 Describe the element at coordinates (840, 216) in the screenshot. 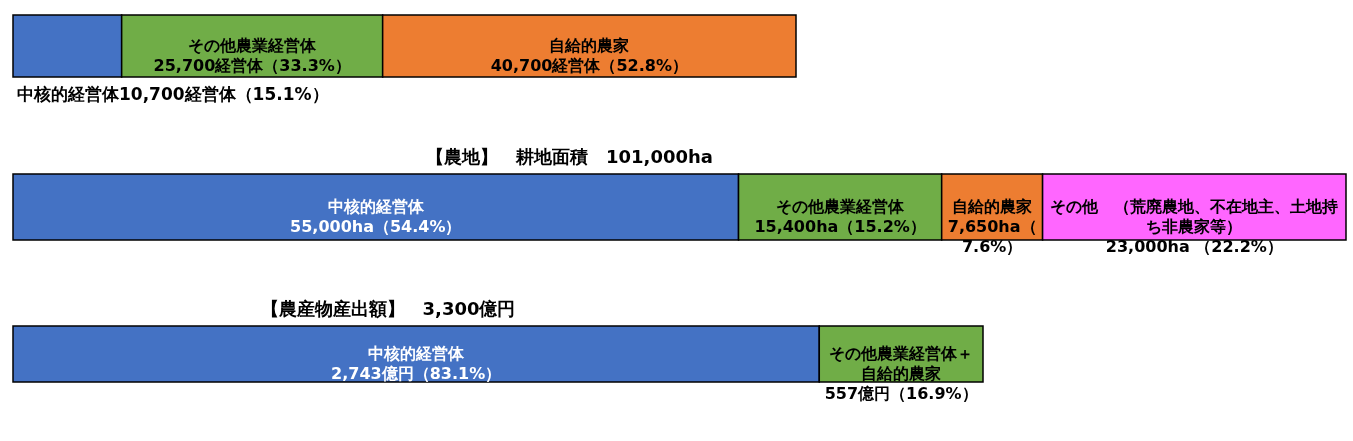

I see `data-label: その他農業経営体15,400ha（15.2%）` at that location.